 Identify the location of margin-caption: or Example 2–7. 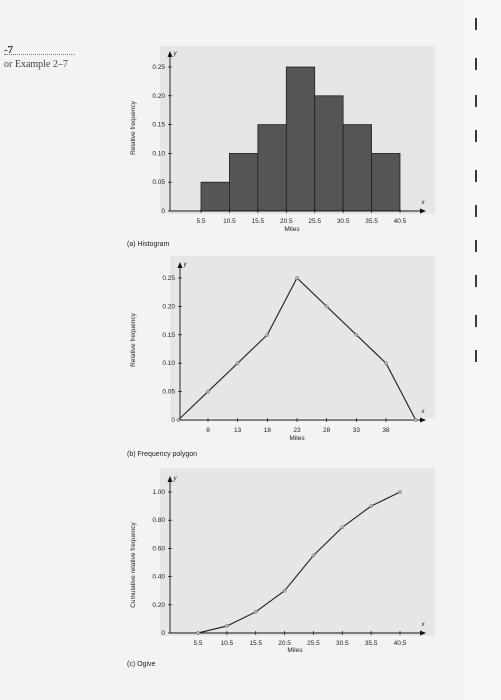
(36, 64).